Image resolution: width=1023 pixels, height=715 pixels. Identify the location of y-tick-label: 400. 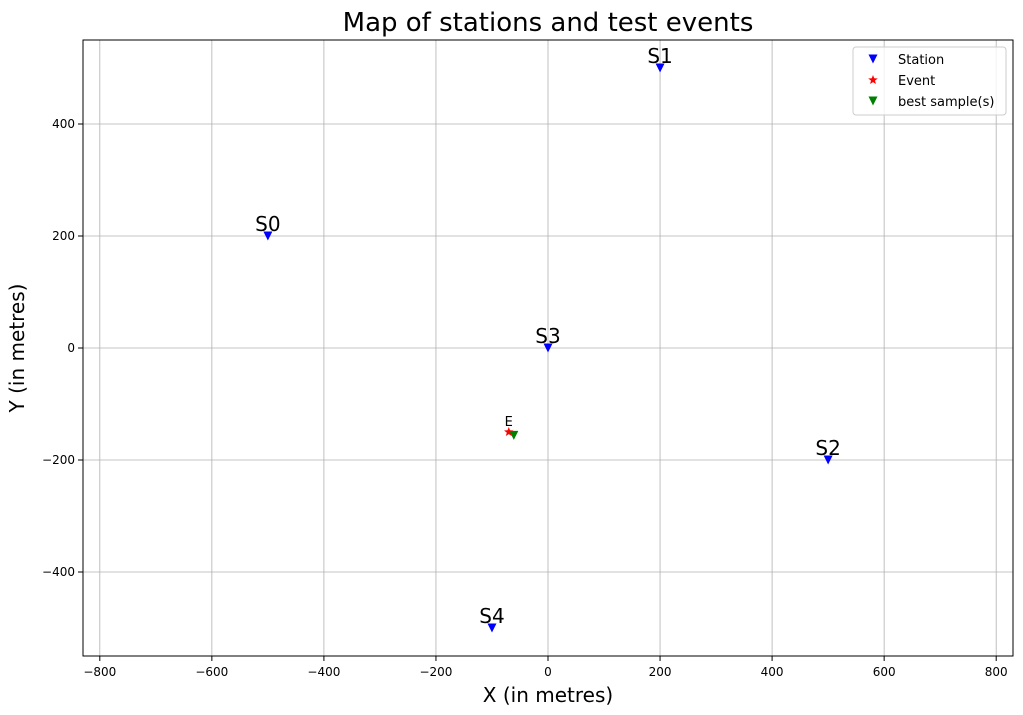
(63, 124).